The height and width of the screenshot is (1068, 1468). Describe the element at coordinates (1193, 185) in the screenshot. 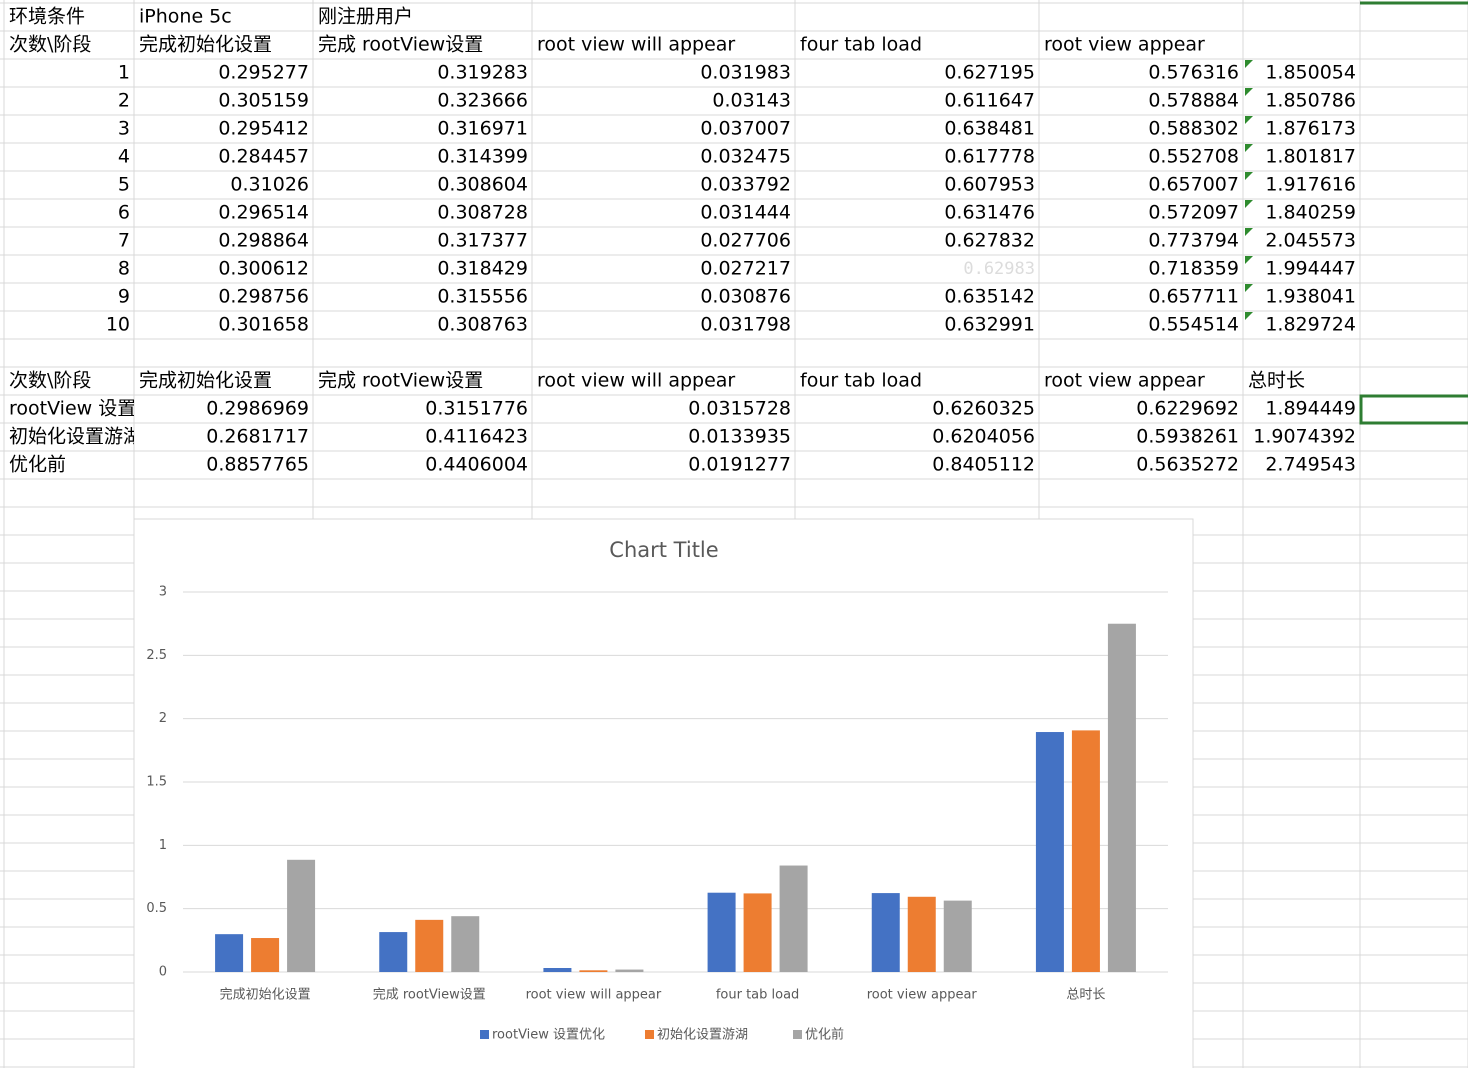

I see `cell-text: 0.657007` at that location.